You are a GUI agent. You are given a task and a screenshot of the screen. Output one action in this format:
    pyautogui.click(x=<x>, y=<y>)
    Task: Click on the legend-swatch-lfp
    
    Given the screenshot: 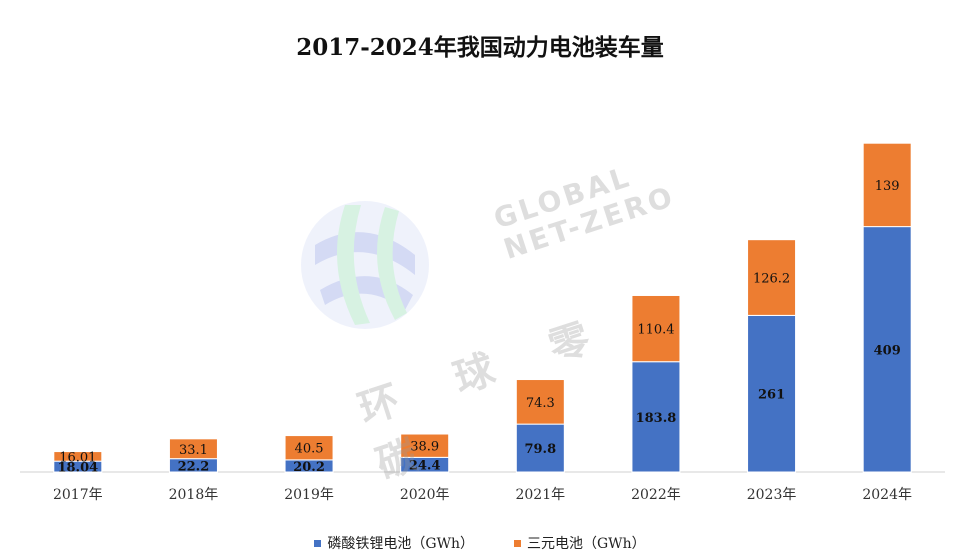 What is the action you would take?
    pyautogui.click(x=318, y=543)
    